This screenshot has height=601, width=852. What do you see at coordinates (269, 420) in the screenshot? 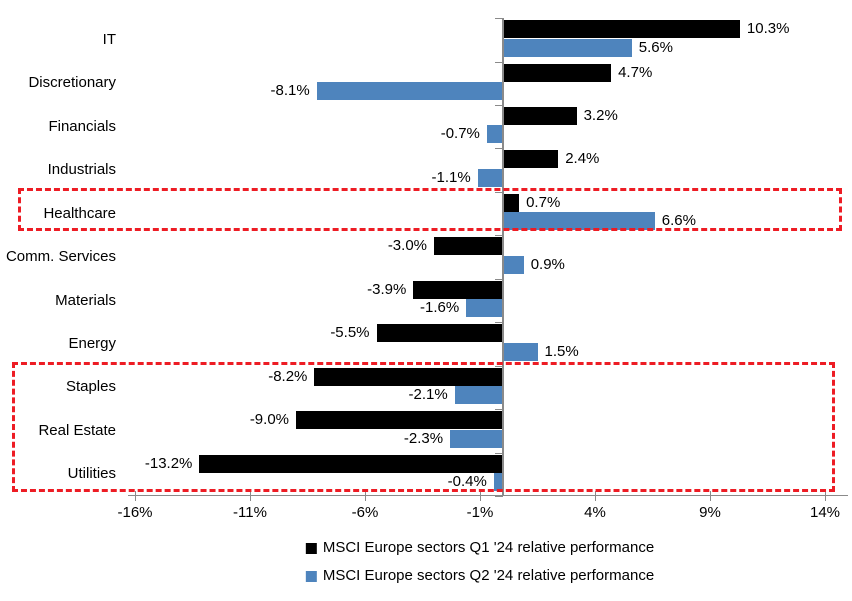
I see `value-label-q1-9: -9.0%` at bounding box center [269, 420].